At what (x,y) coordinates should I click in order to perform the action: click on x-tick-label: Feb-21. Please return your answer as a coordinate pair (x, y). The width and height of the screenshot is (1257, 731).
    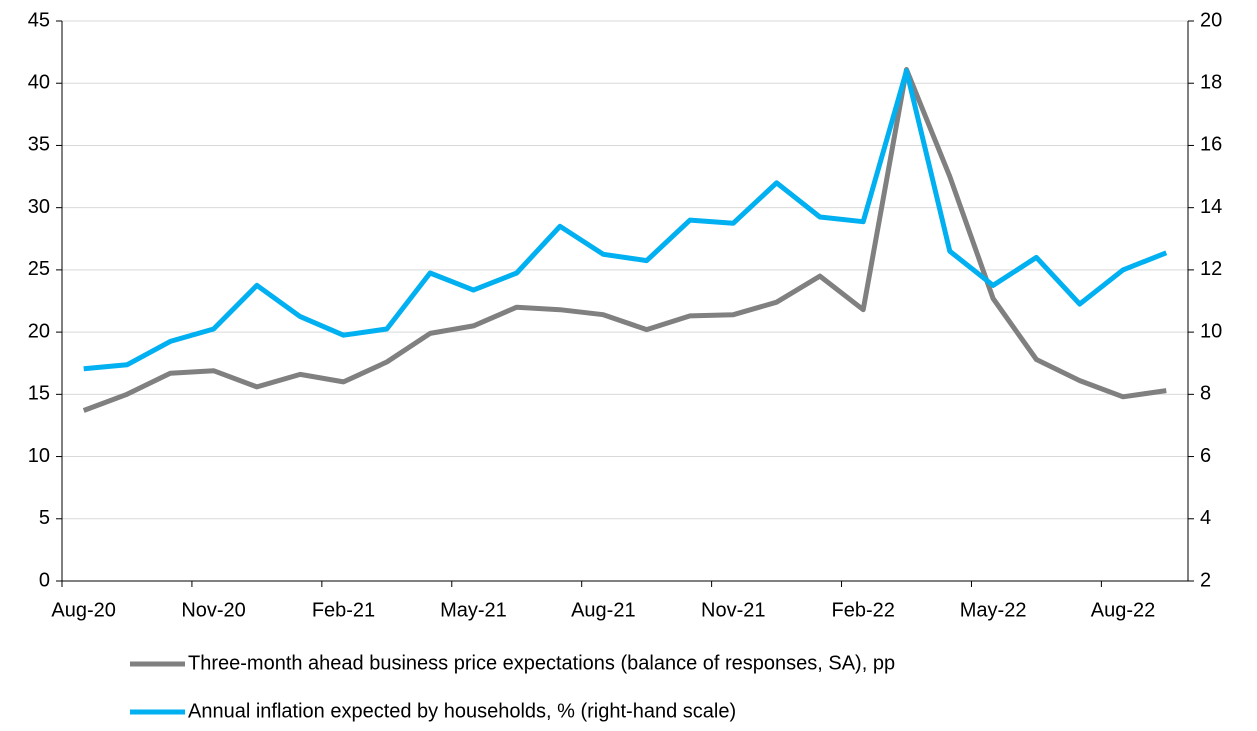
    Looking at the image, I should click on (343, 610).